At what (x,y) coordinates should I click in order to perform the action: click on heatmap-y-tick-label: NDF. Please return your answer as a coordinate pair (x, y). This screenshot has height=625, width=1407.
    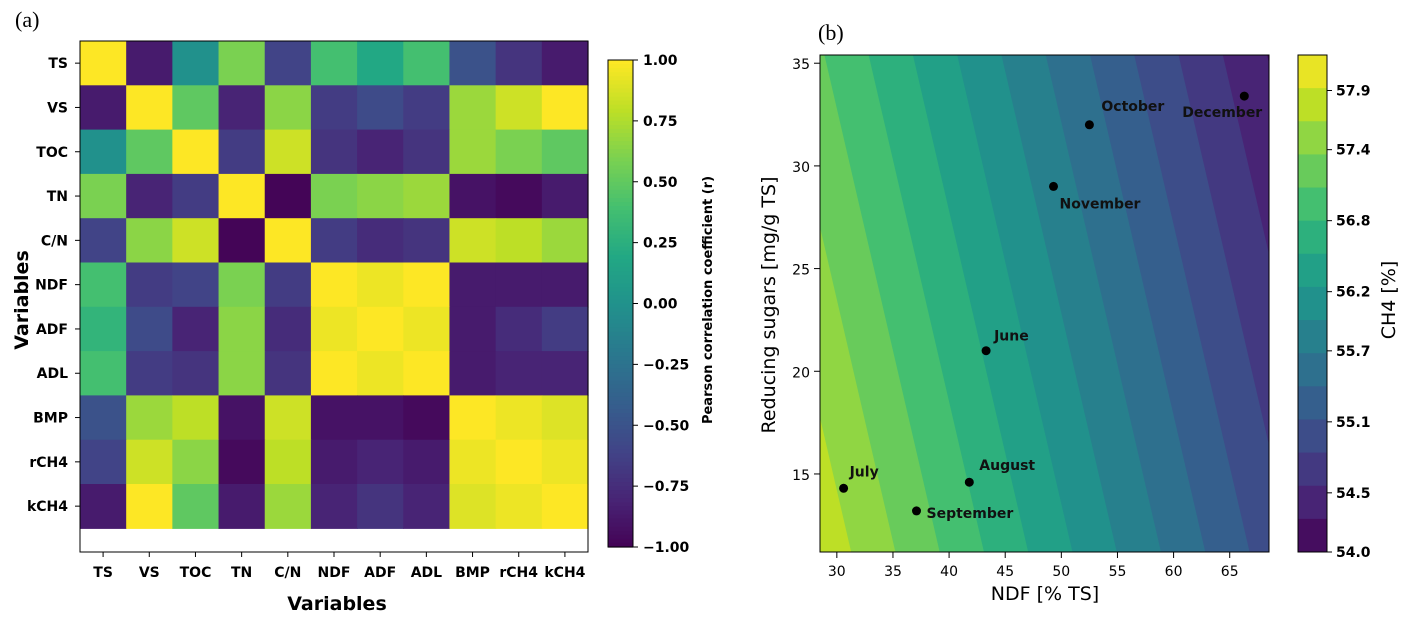
    Looking at the image, I should click on (51, 286).